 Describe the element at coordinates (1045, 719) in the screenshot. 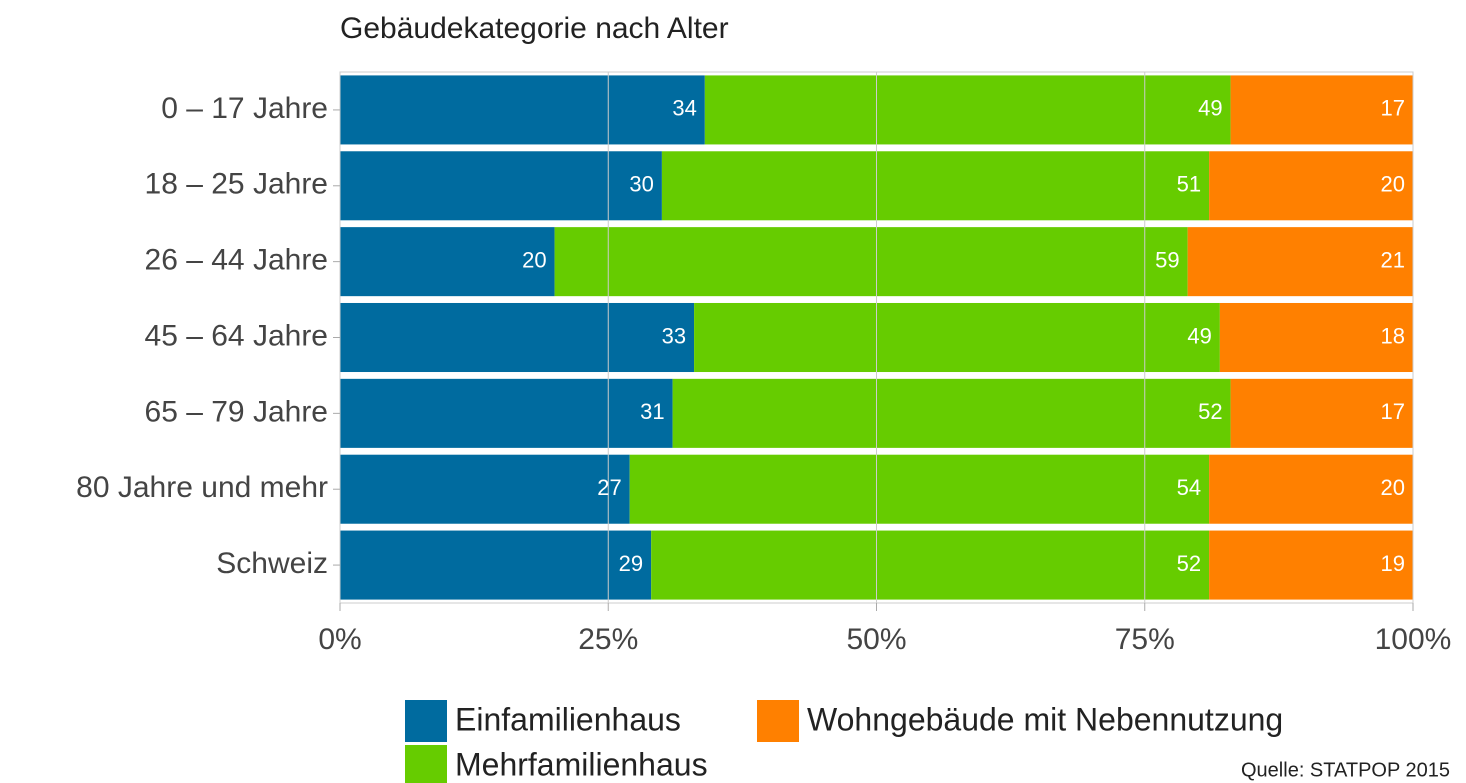

I see `legend-label: Wohngebäude mit Nebennutzung` at that location.